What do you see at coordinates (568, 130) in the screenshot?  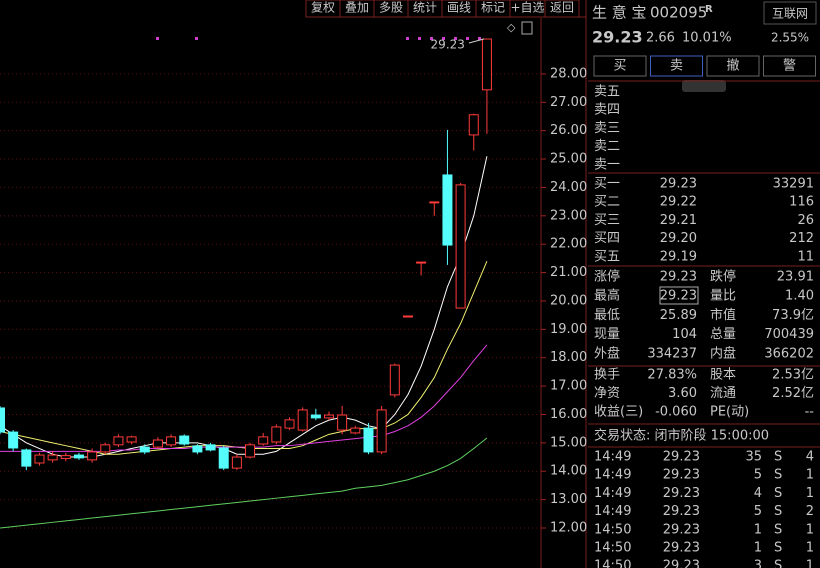 I see `y-tick-label: 26.00` at bounding box center [568, 130].